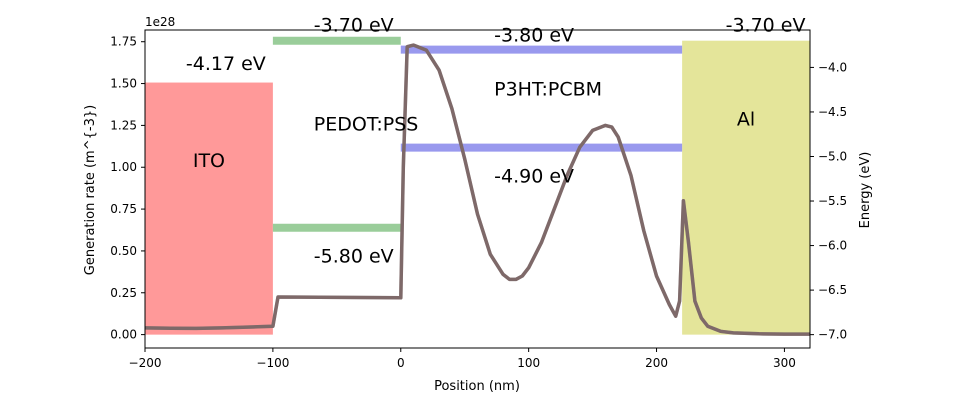 This screenshot has width=960, height=409. I want to click on energy-label-4: -4.90 eV, so click(534, 176).